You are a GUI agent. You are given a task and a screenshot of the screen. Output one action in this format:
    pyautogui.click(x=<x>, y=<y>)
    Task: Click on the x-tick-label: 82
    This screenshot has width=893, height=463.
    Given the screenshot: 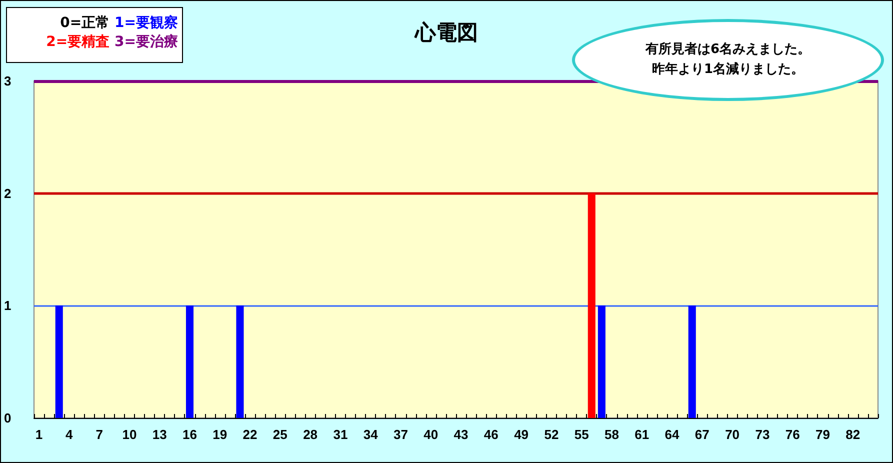 What is the action you would take?
    pyautogui.click(x=853, y=434)
    